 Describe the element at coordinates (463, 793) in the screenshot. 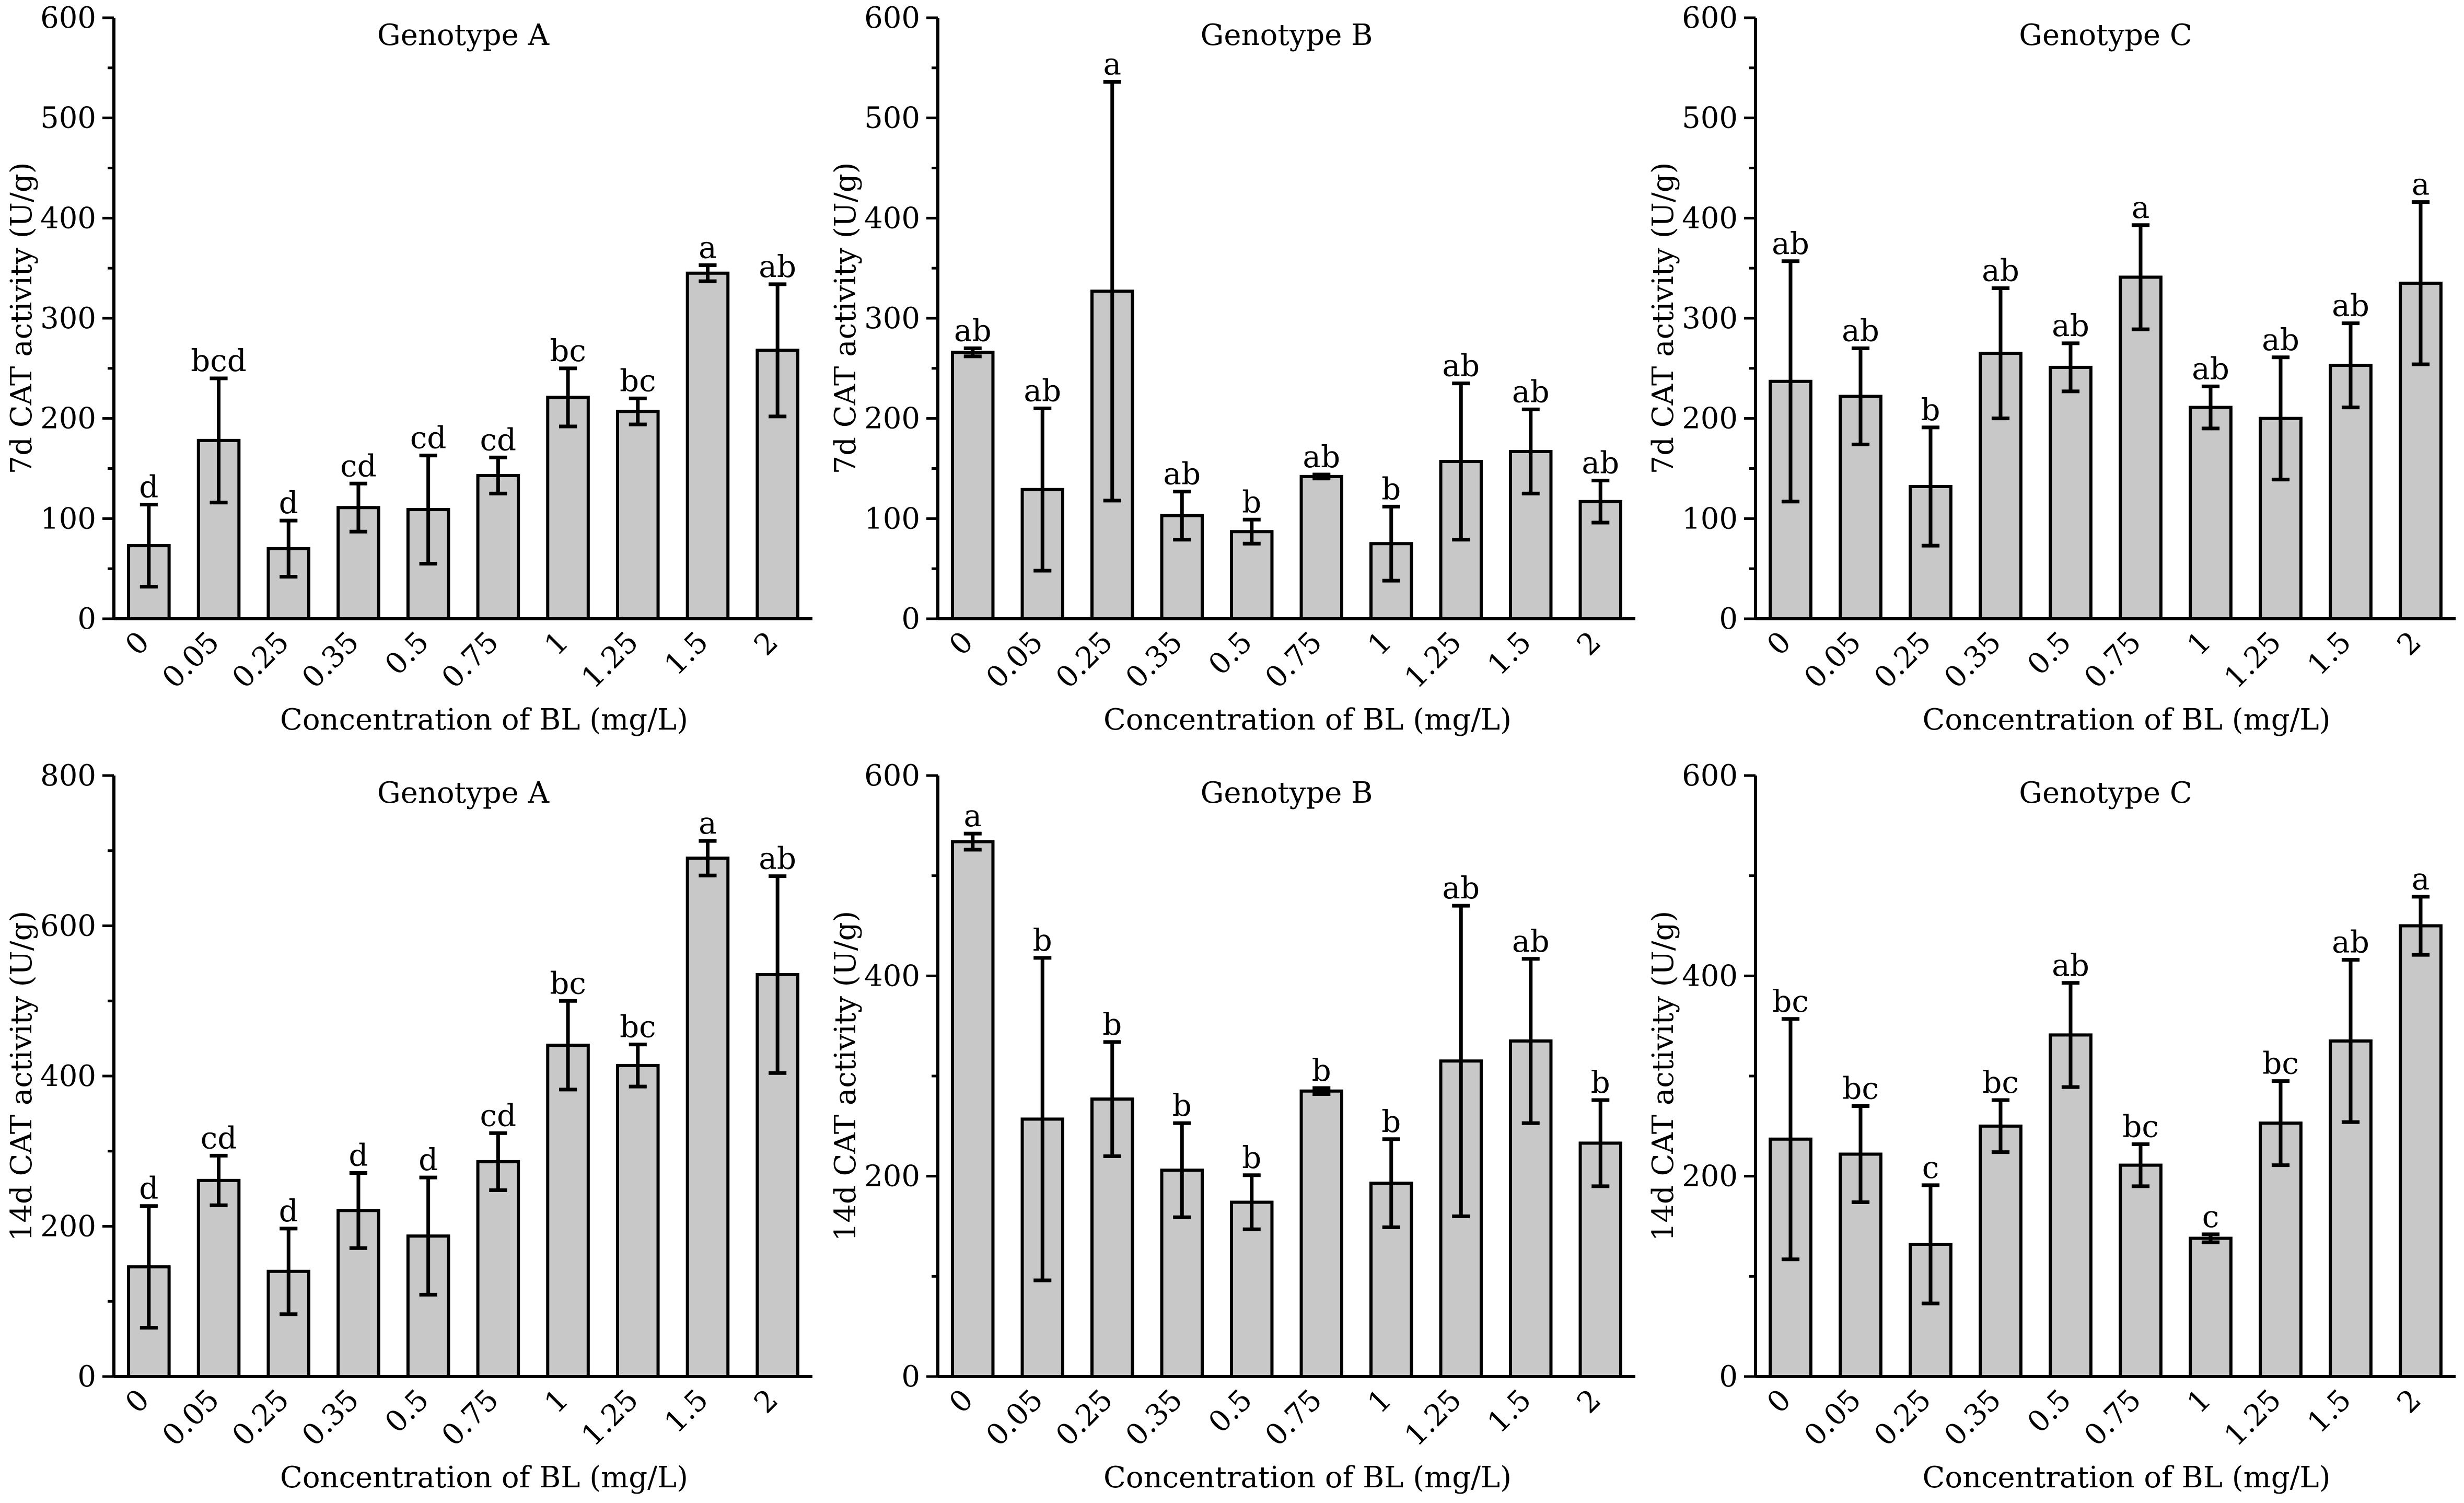

I see `panel-title: Genotype A` at that location.